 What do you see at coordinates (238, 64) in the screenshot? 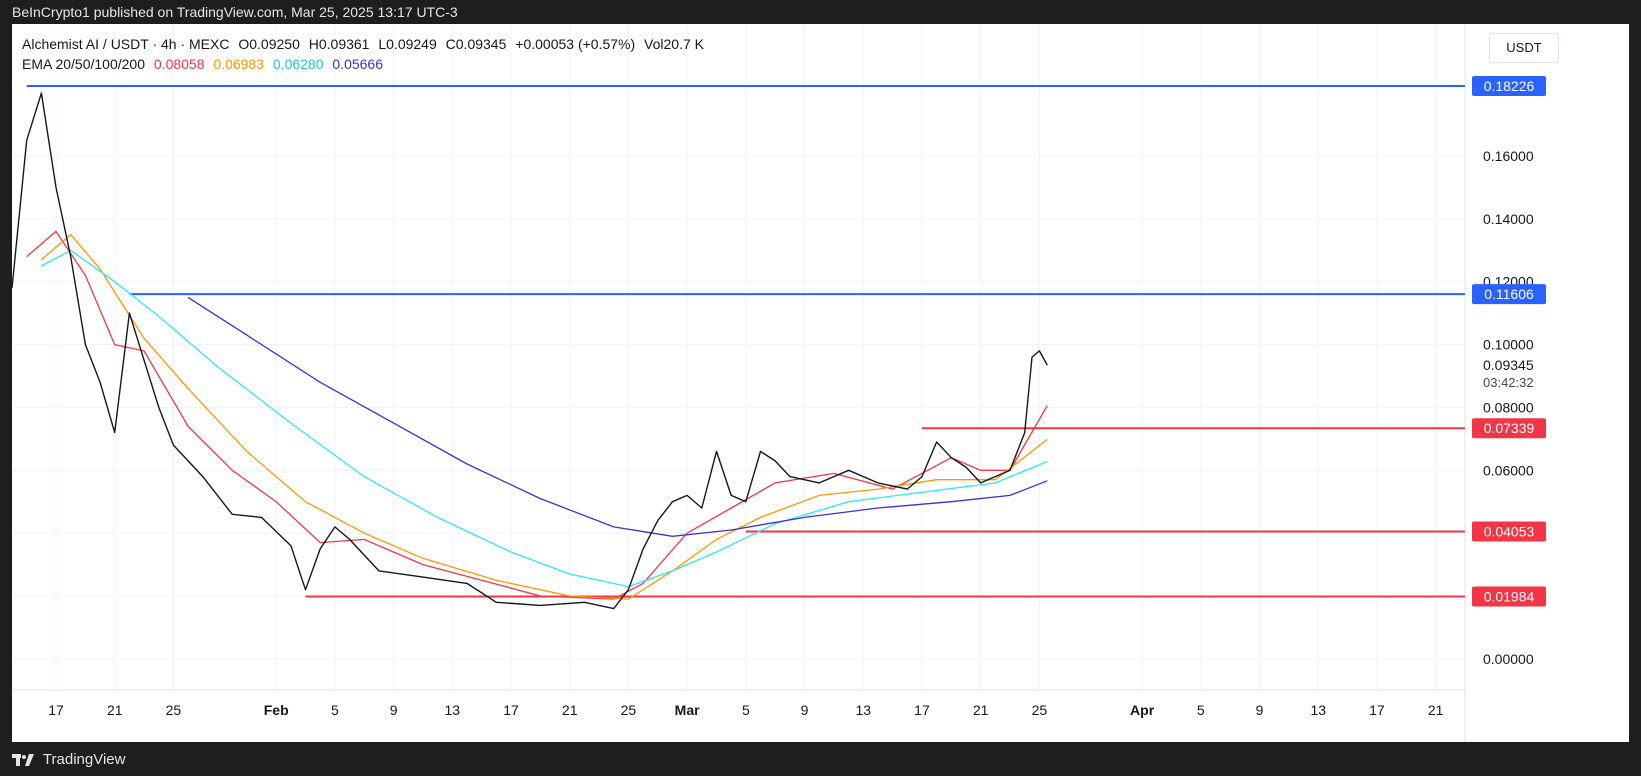
I see `ema-50-value: 0.06983` at bounding box center [238, 64].